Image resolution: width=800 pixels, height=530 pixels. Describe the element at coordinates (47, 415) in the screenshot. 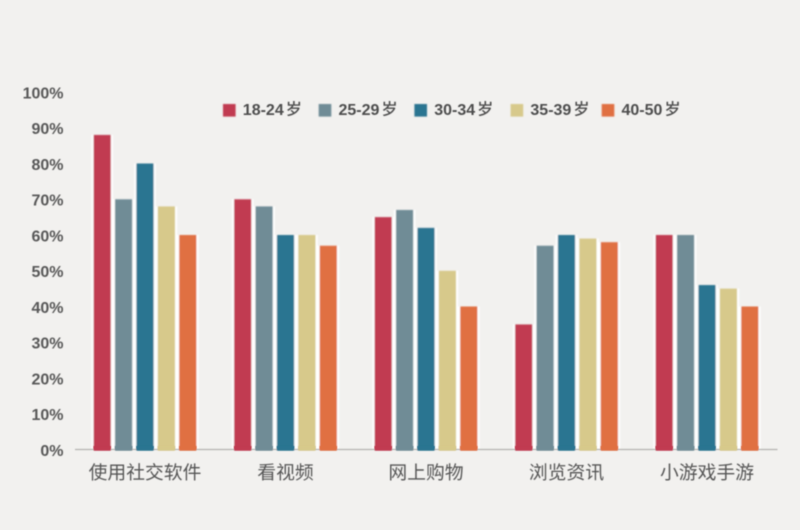

I see `svg-text: 10%` at that location.